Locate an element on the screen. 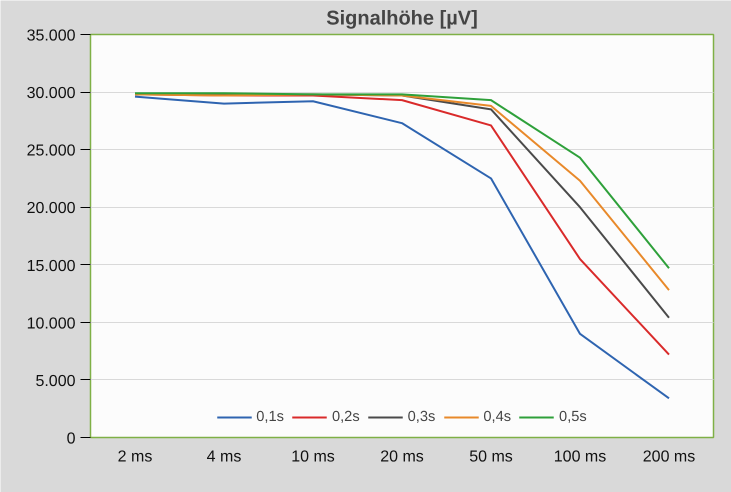  chart-title: Signalhöhe [µV] is located at coordinates (402, 19).